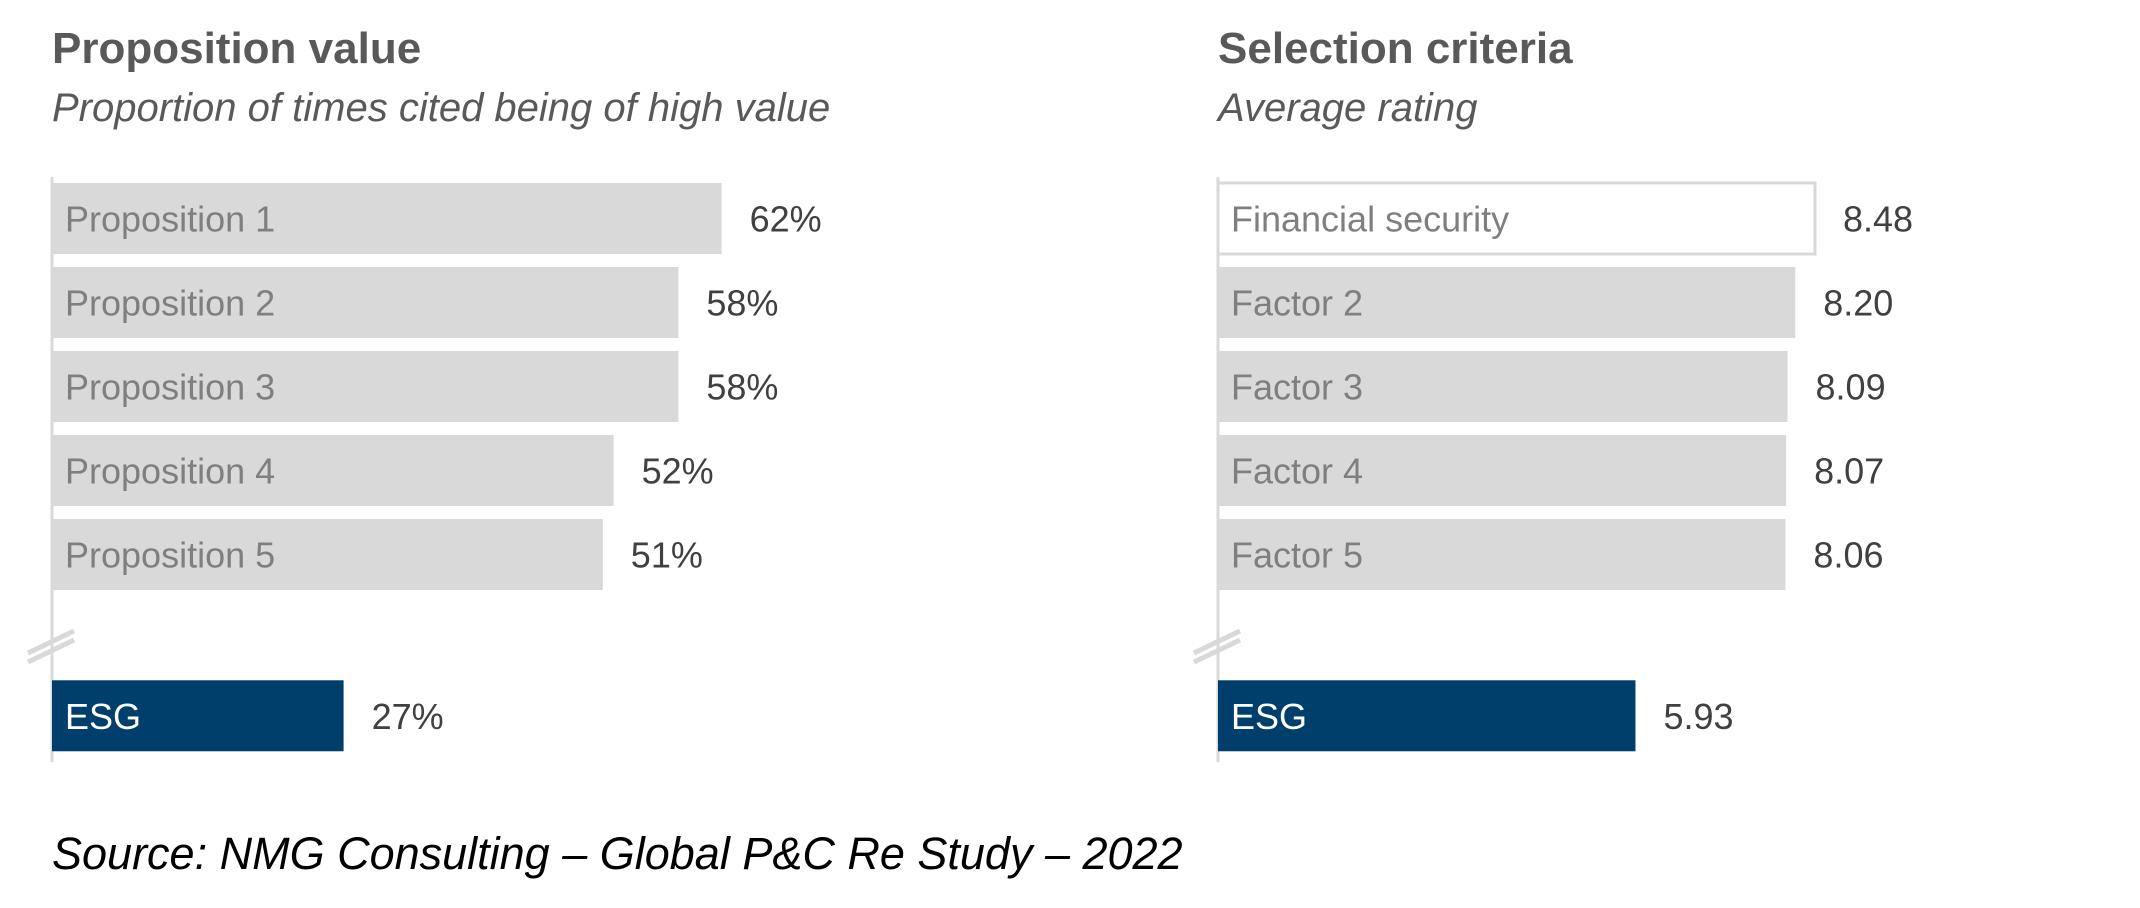  Describe the element at coordinates (667, 555) in the screenshot. I see `value-label: 51%` at that location.